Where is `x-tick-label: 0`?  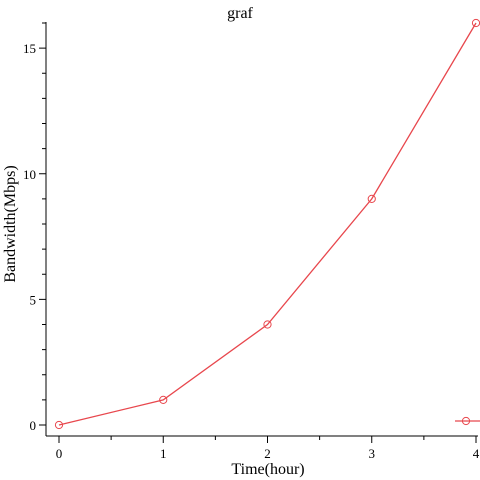 x-tick-label: 0 is located at coordinates (59, 453).